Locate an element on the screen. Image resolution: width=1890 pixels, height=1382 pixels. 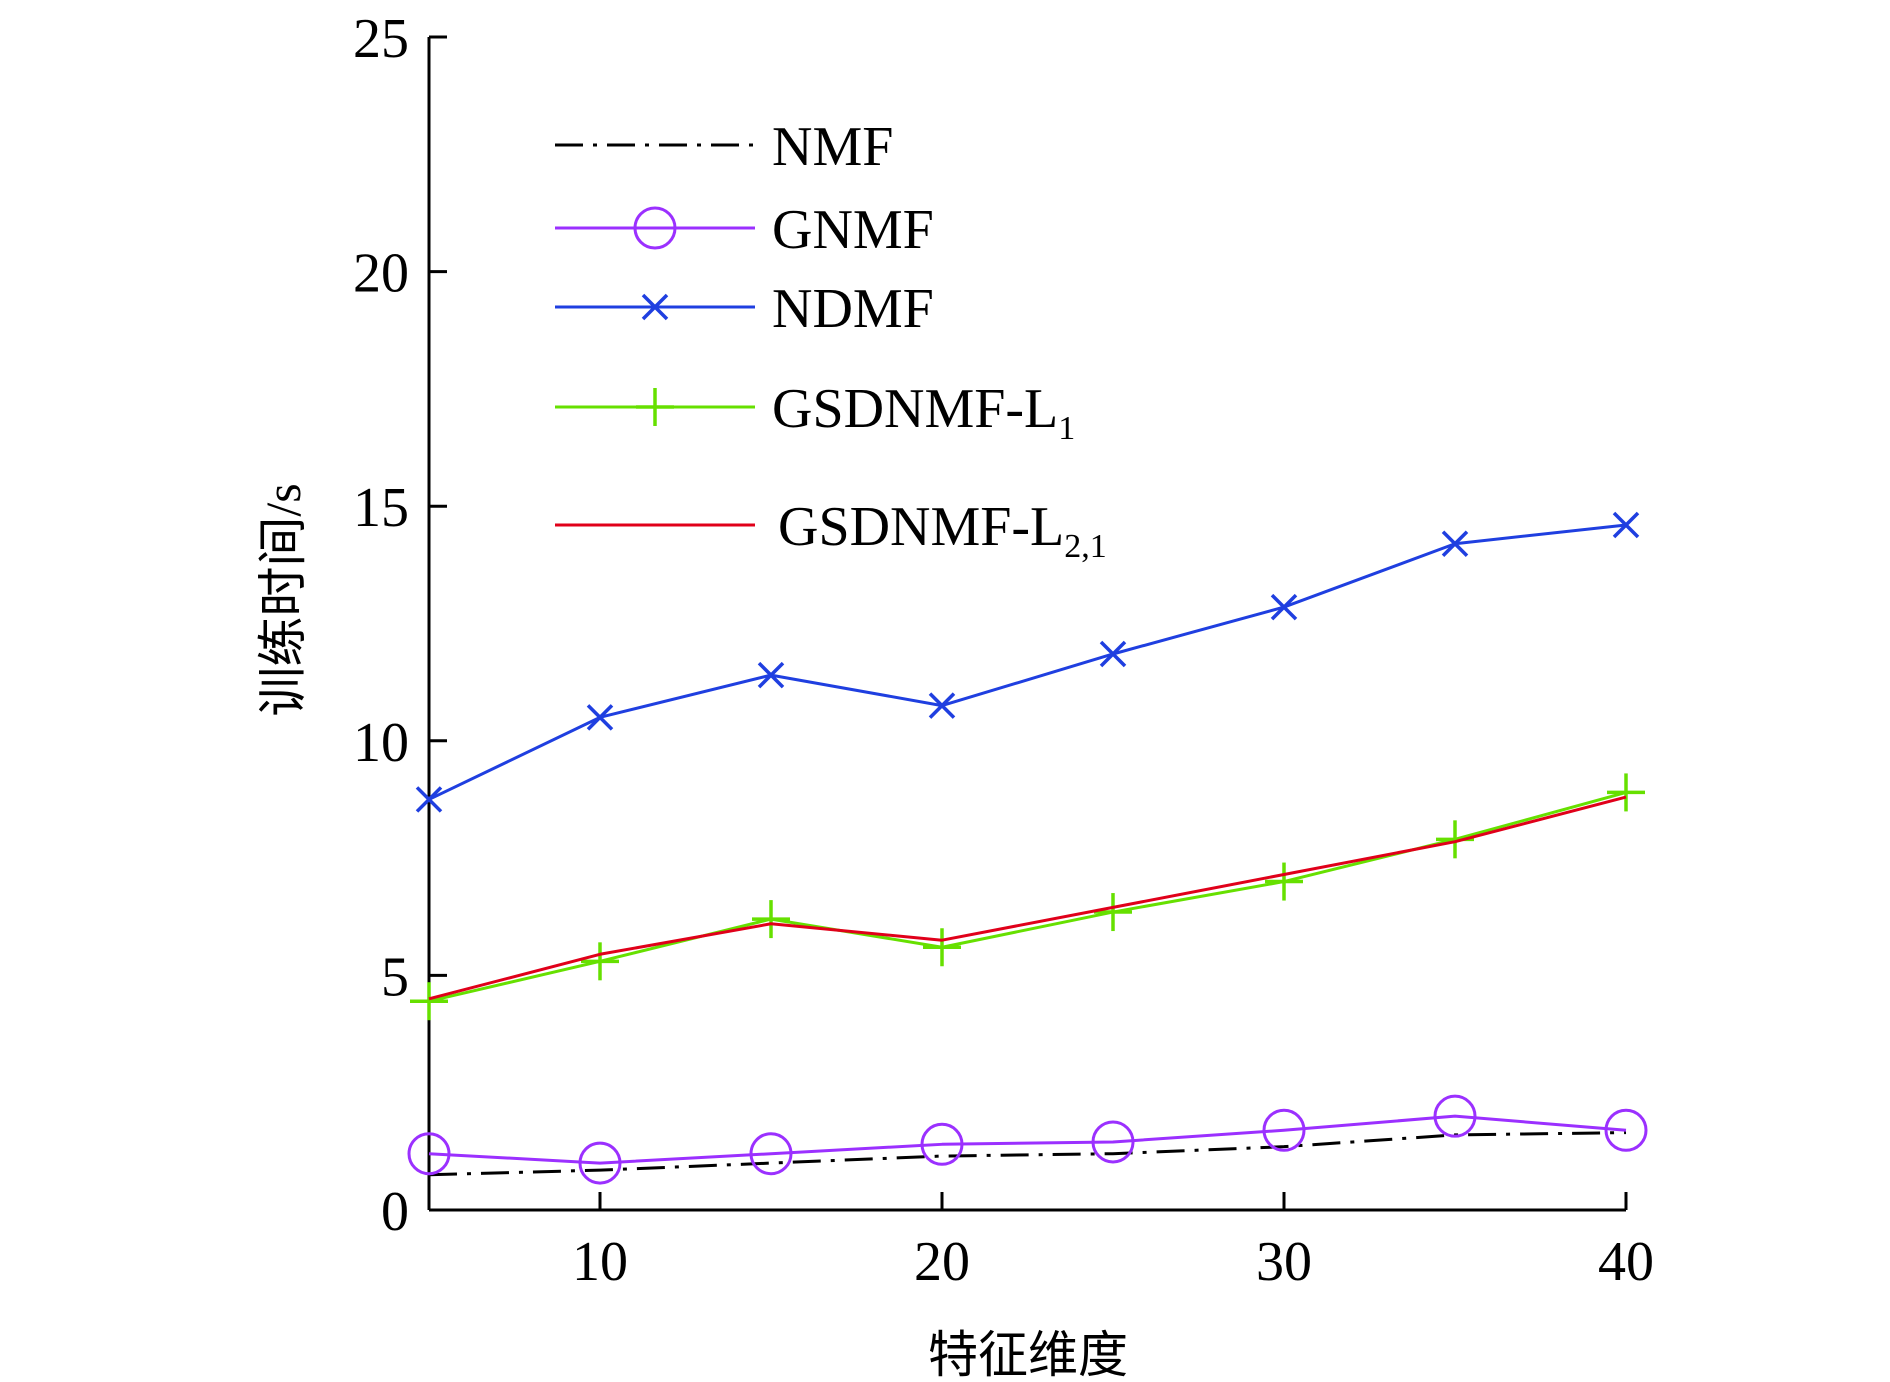
series-line-gnmf is located at coordinates (1027, 1139).